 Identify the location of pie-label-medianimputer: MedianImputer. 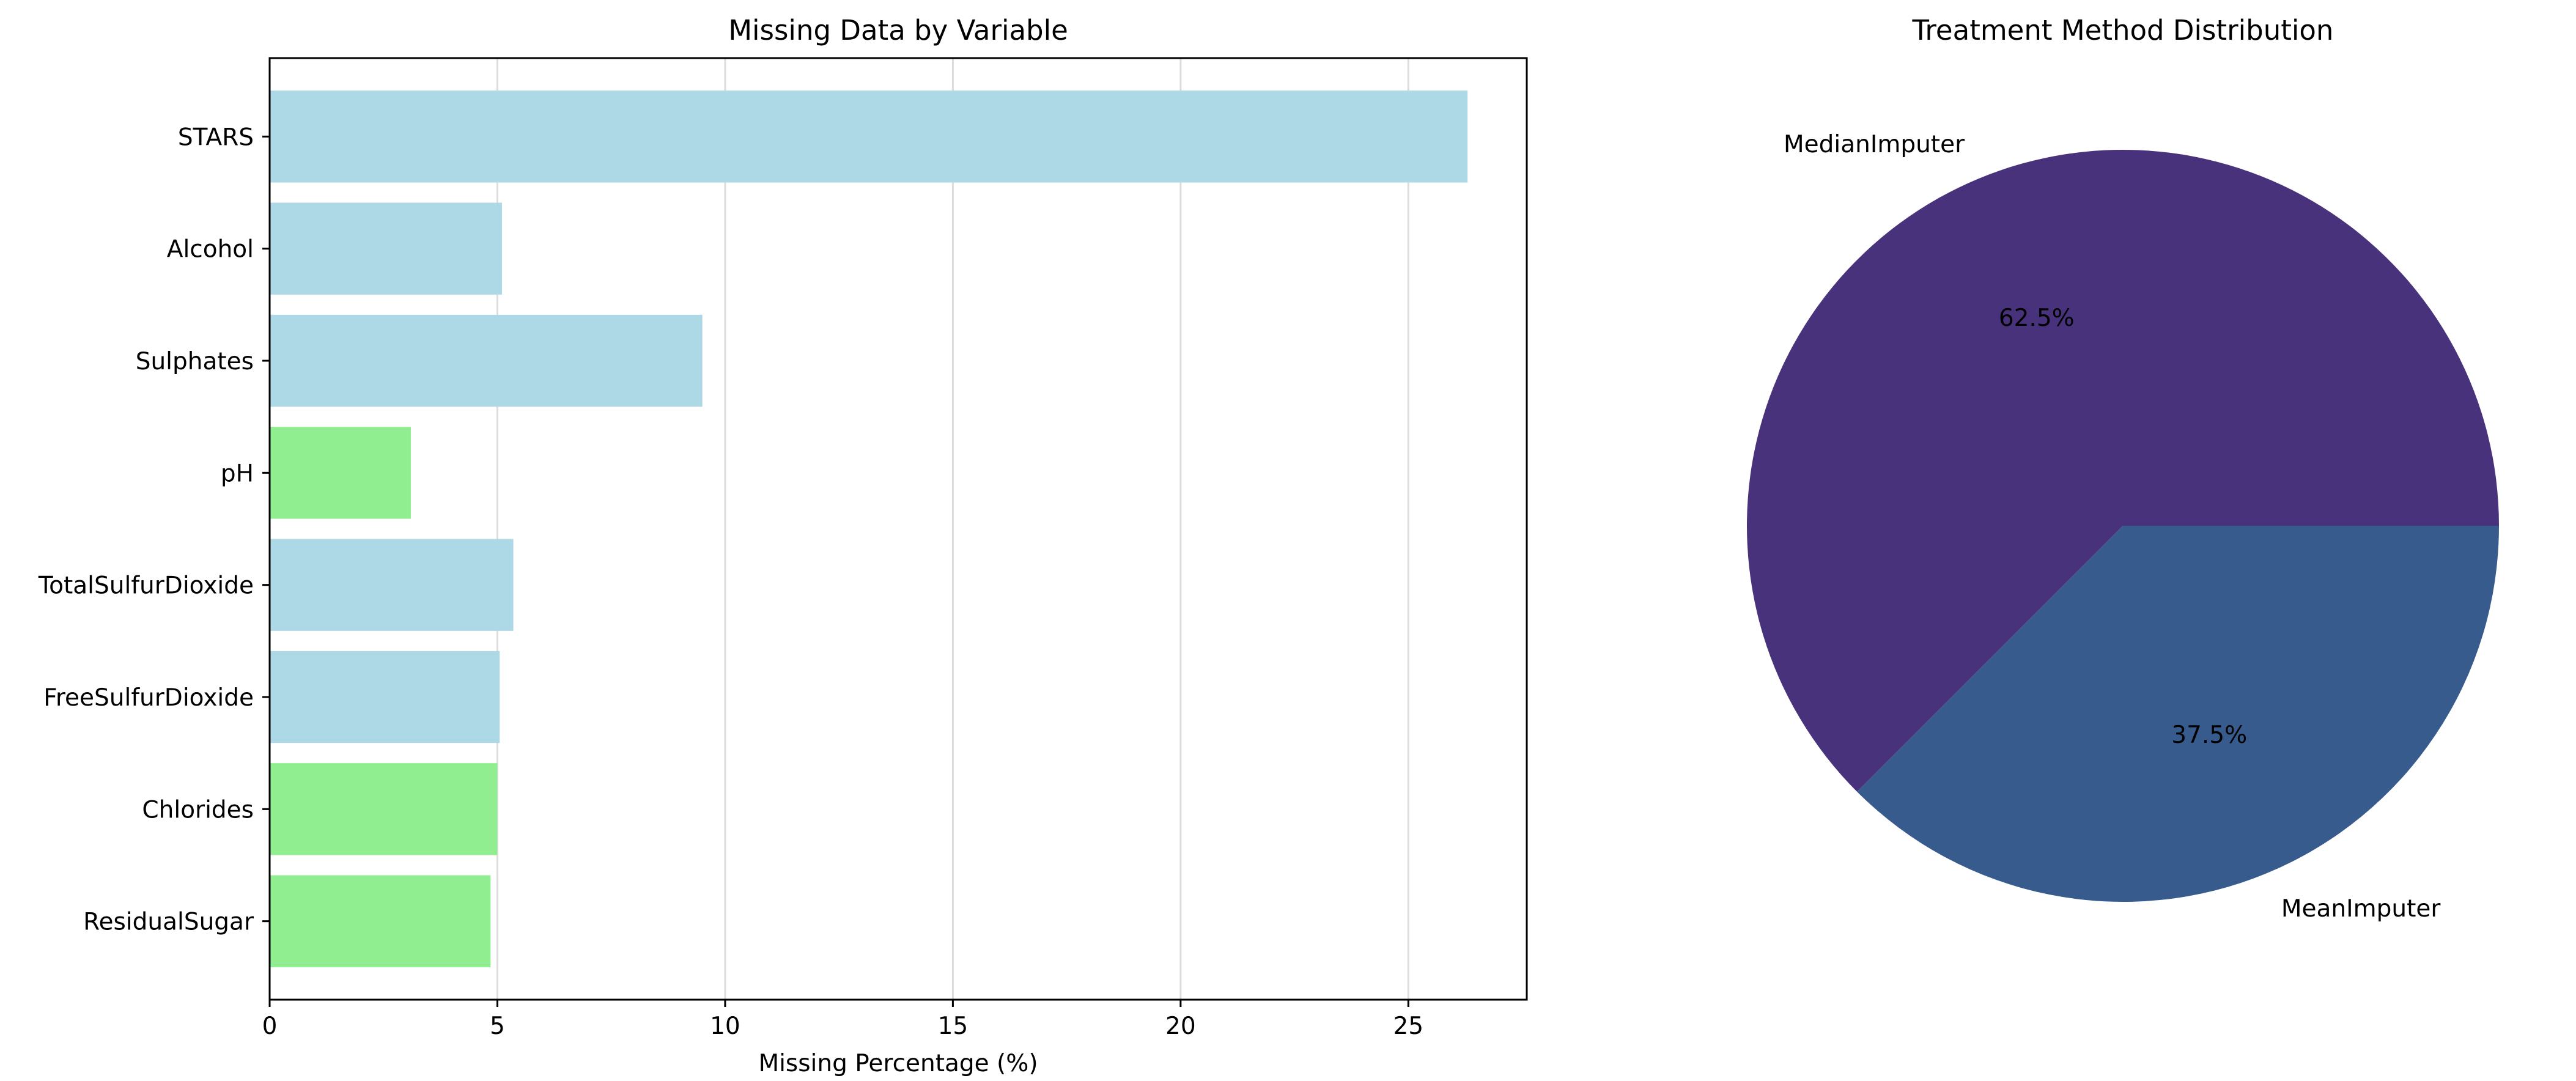
(1874, 145).